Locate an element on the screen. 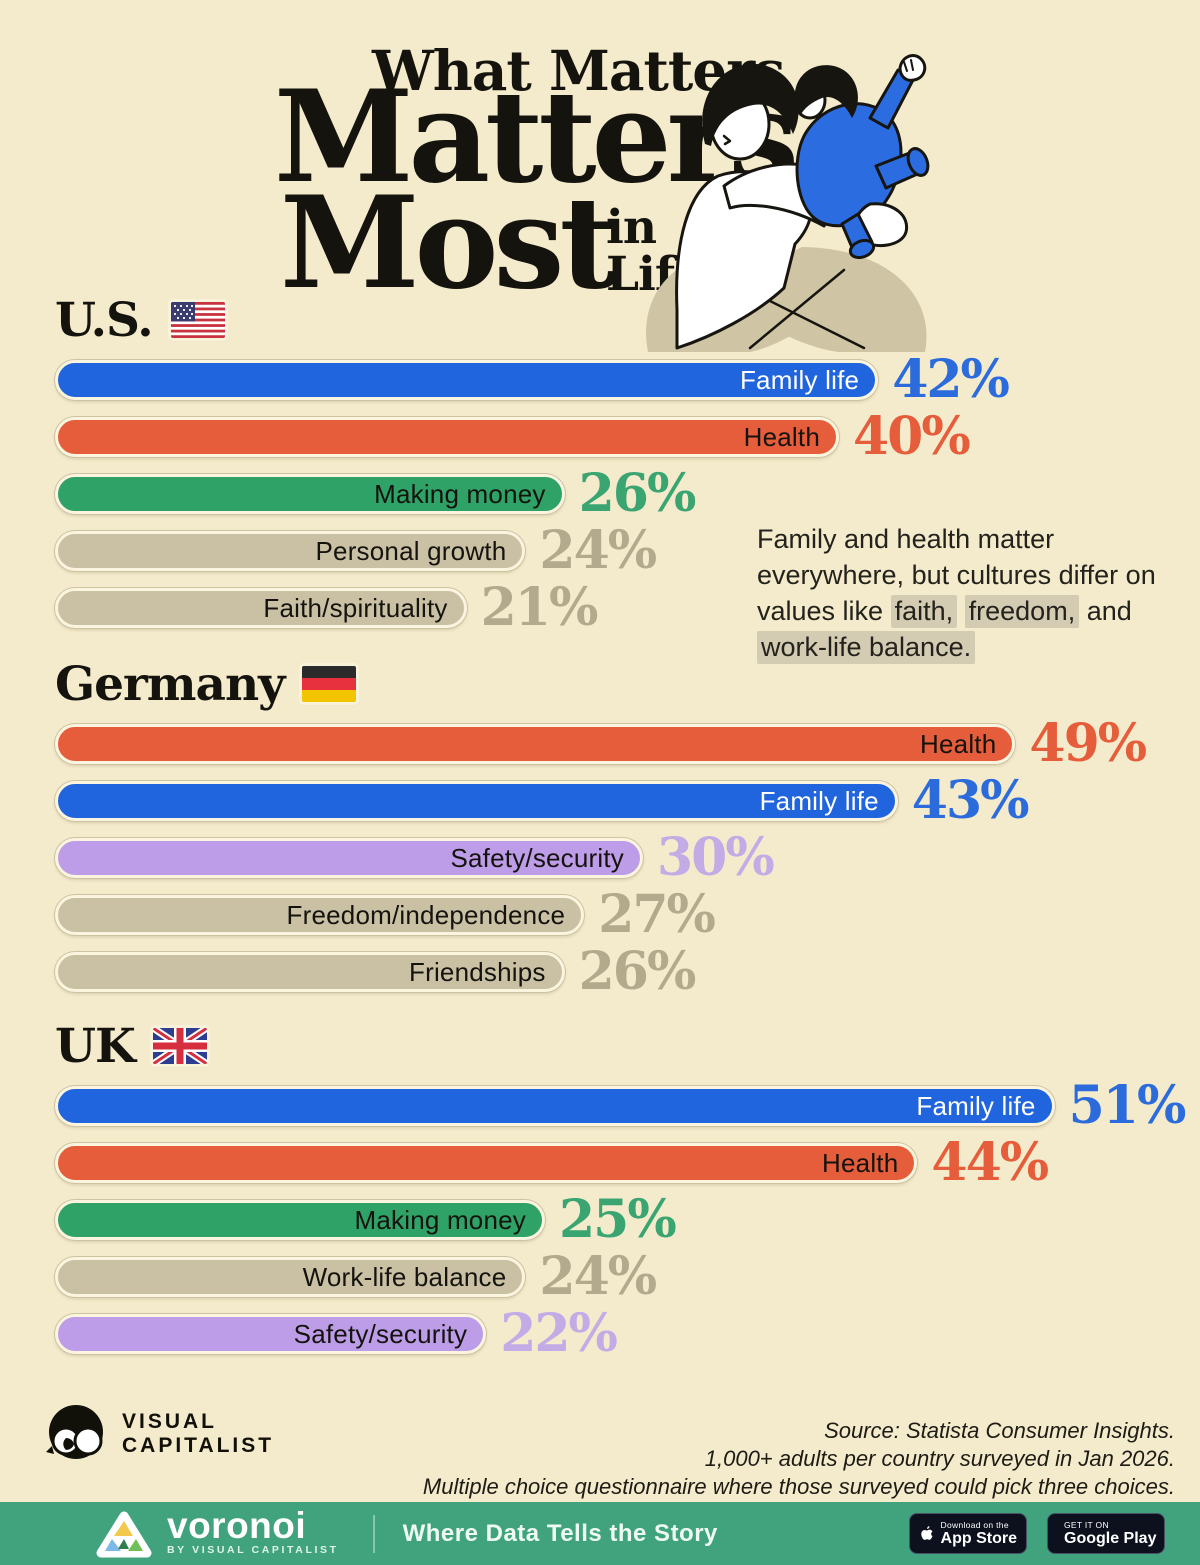 This screenshot has height=1565, width=1200. us-flag-icon is located at coordinates (197, 320).